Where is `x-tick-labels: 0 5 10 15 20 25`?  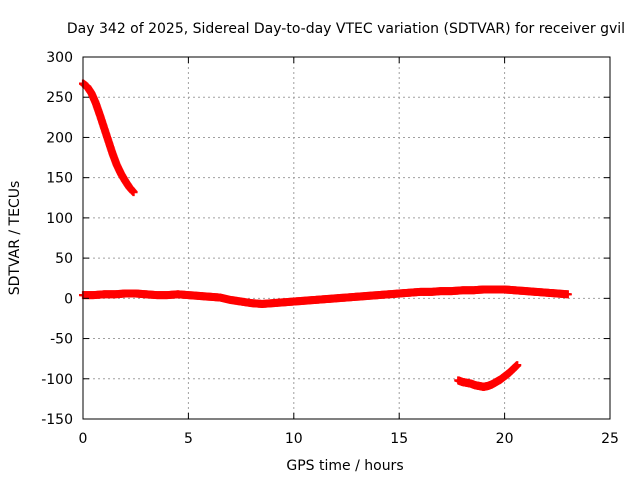
x-tick-labels: 0 5 10 15 20 25 is located at coordinates (349, 439).